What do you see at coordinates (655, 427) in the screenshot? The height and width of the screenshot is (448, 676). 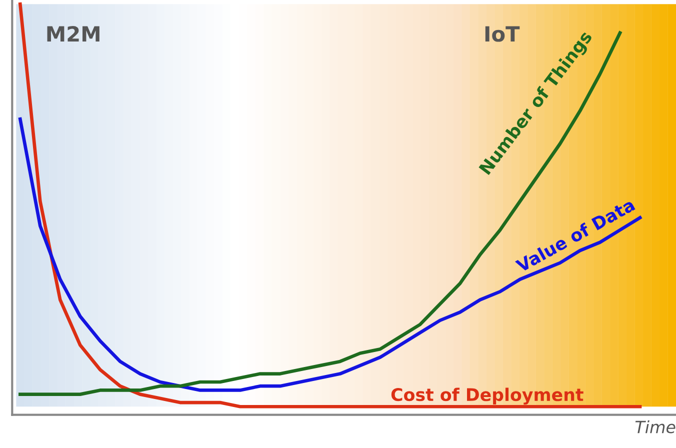 I see `x-axis-title: Time` at bounding box center [655, 427].